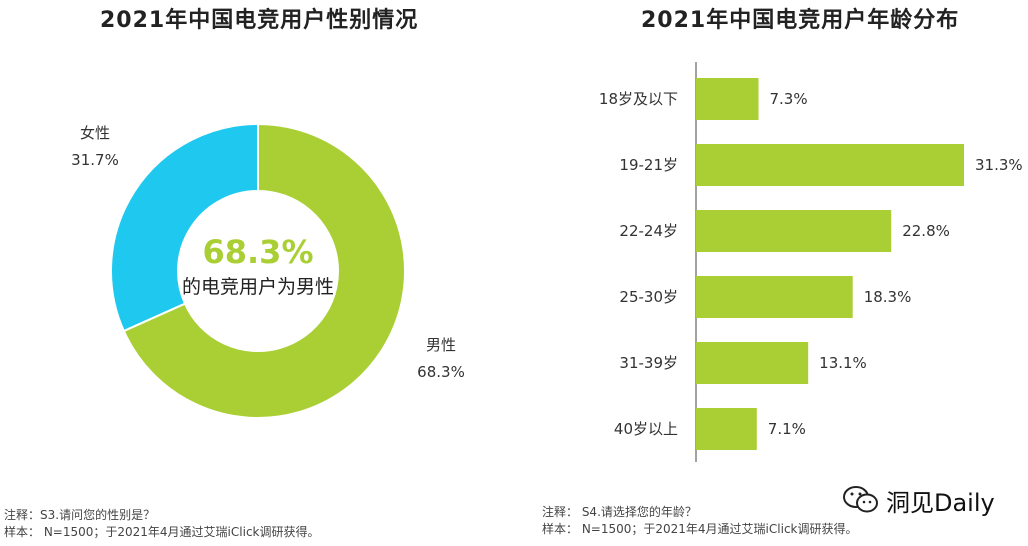  Describe the element at coordinates (700, 529) in the screenshot. I see `right-footnote-line2: 样本： N=1500；于2021年4月通过艾瑞iClick调研获得。` at that location.